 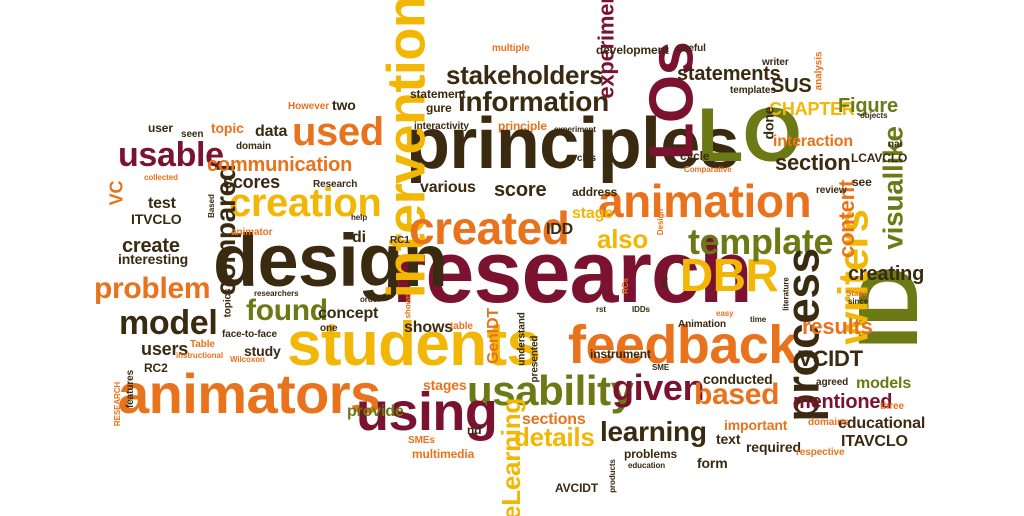 What do you see at coordinates (592, 213) in the screenshot?
I see `word-stage: stage` at bounding box center [592, 213].